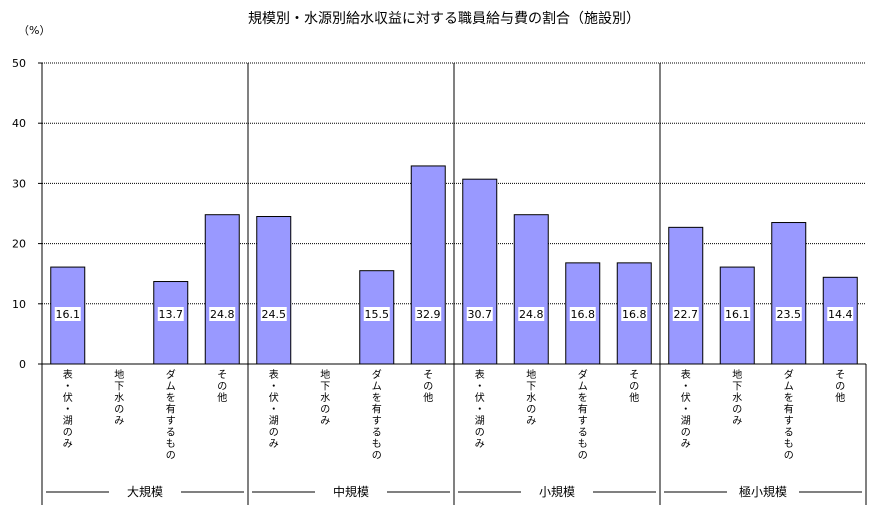 This screenshot has width=888, height=518. What do you see at coordinates (22, 364) in the screenshot?
I see `y-tick-label: 0` at bounding box center [22, 364].